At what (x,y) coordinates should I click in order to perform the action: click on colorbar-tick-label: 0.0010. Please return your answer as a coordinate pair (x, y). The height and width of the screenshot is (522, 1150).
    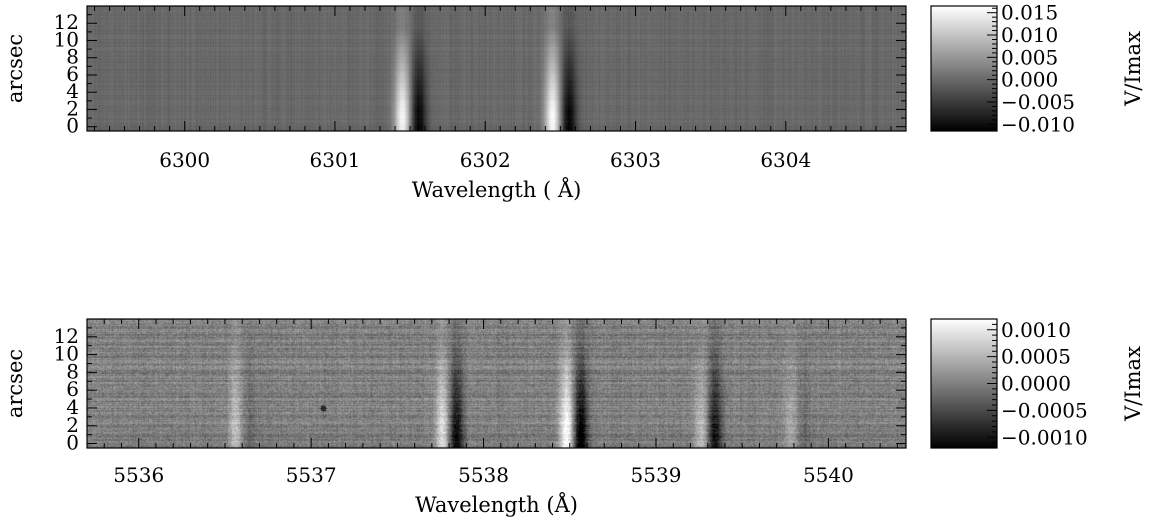
    Looking at the image, I should click on (1036, 330).